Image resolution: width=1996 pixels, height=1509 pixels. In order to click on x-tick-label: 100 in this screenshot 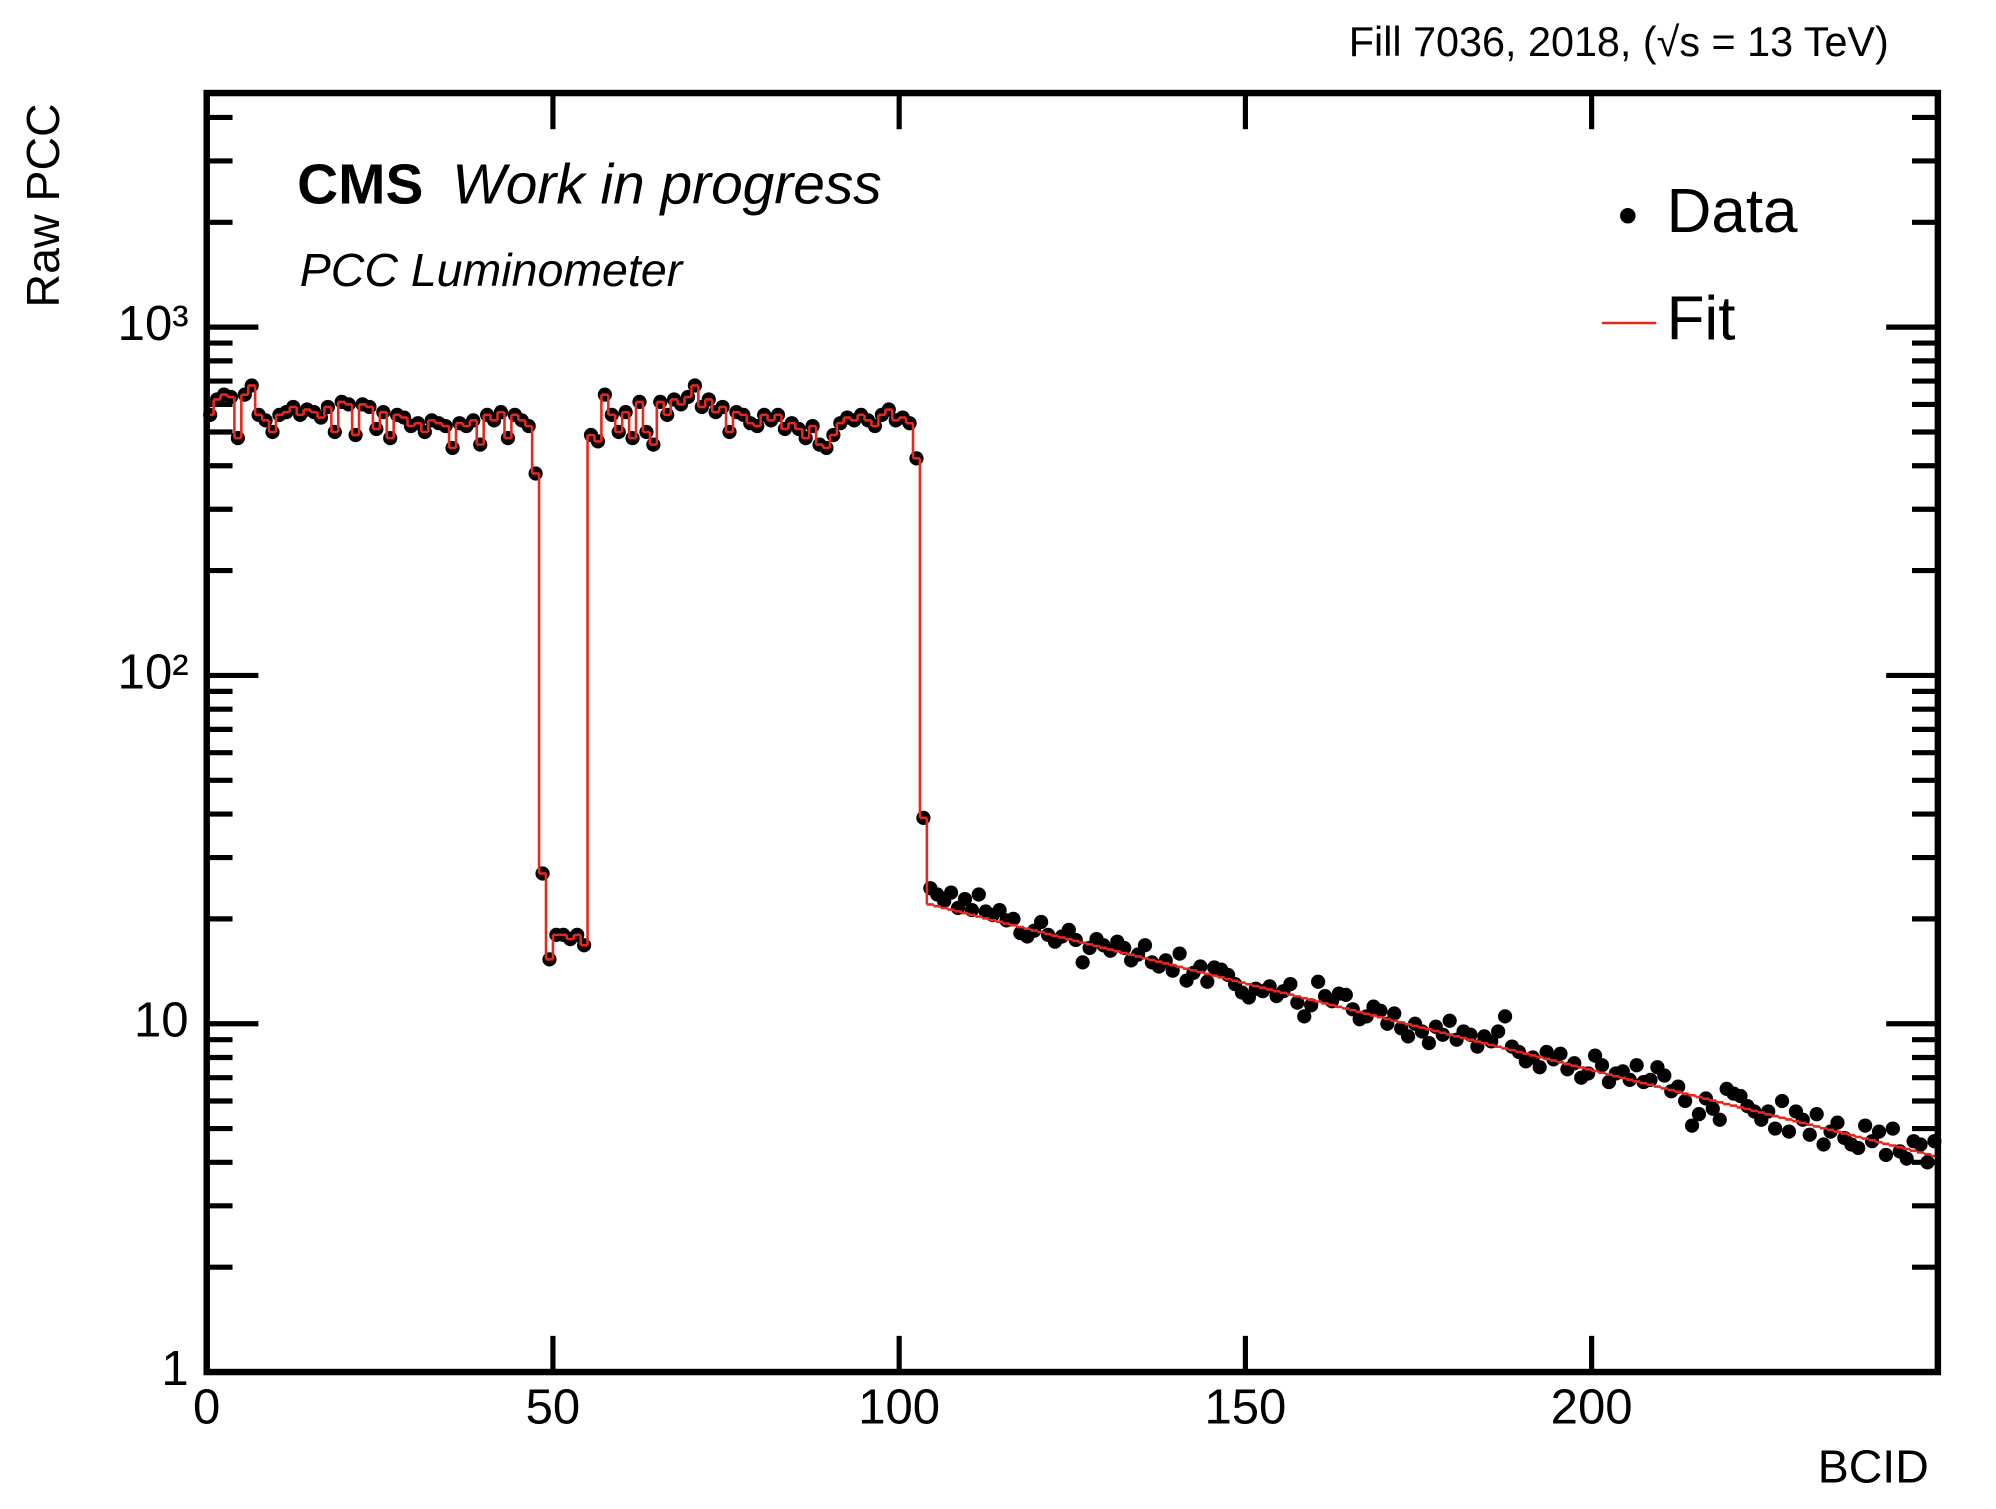, I will do `click(899, 1408)`.